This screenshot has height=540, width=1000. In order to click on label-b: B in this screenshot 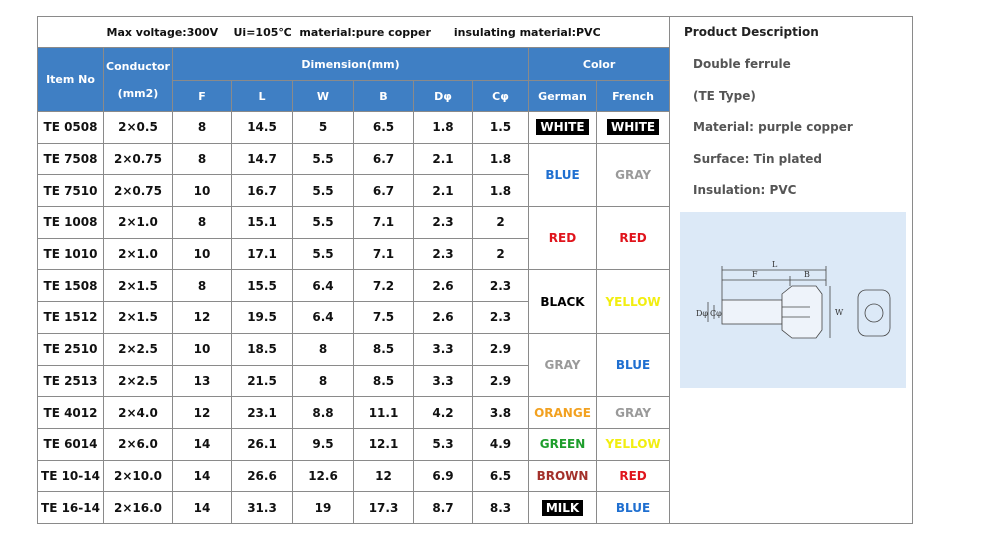, I will do `click(807, 274)`.